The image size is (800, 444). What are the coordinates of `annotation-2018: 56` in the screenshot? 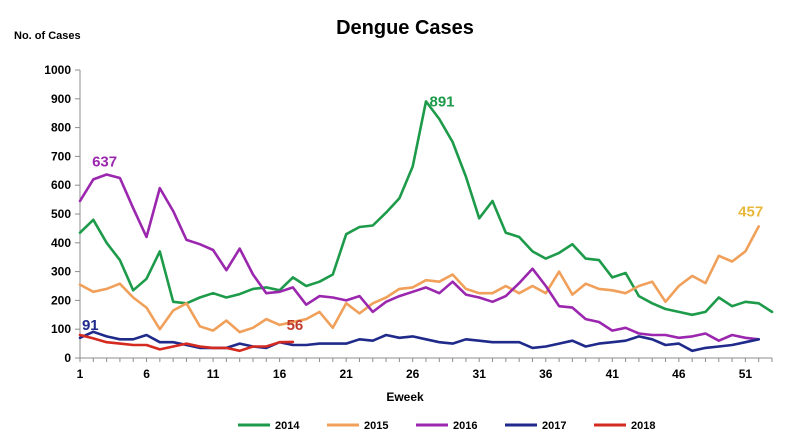 It's located at (295, 325).